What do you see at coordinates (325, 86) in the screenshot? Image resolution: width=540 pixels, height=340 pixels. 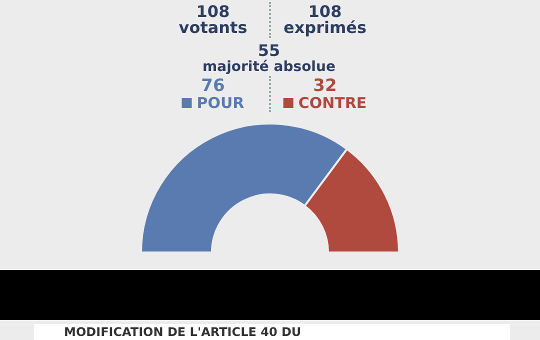 I see `data-label: 32` at bounding box center [325, 86].